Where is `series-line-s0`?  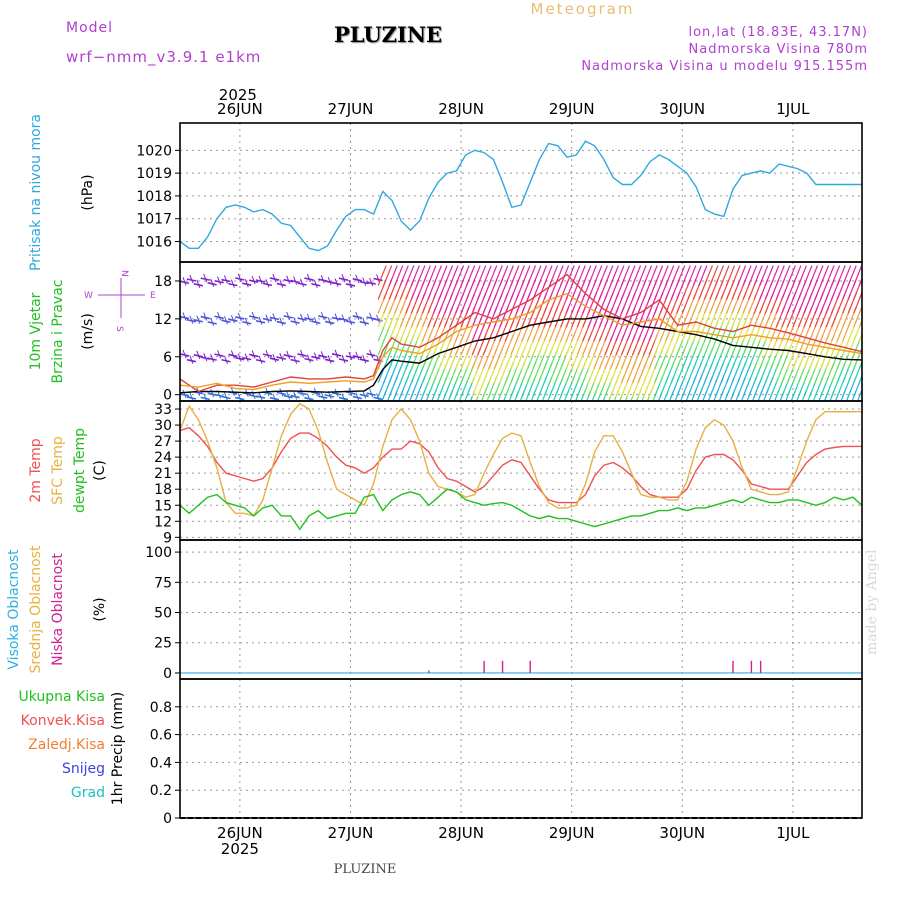 series-line-s0 is located at coordinates (520, 196).